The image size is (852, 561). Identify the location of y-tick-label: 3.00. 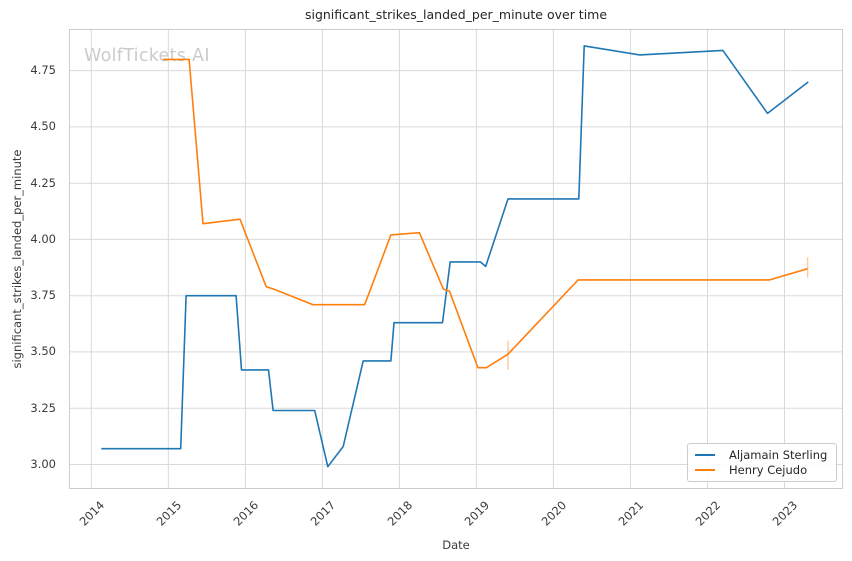
(43, 463).